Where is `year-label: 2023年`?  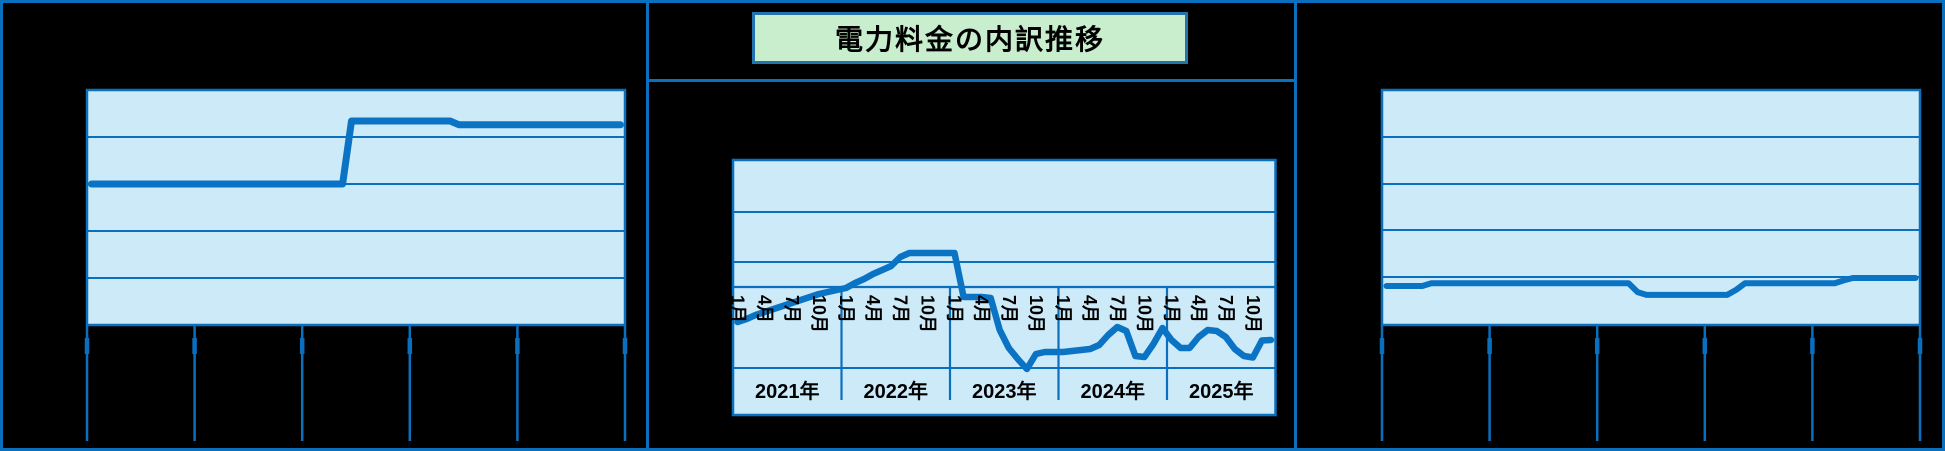 year-label: 2023年 is located at coordinates (1004, 391).